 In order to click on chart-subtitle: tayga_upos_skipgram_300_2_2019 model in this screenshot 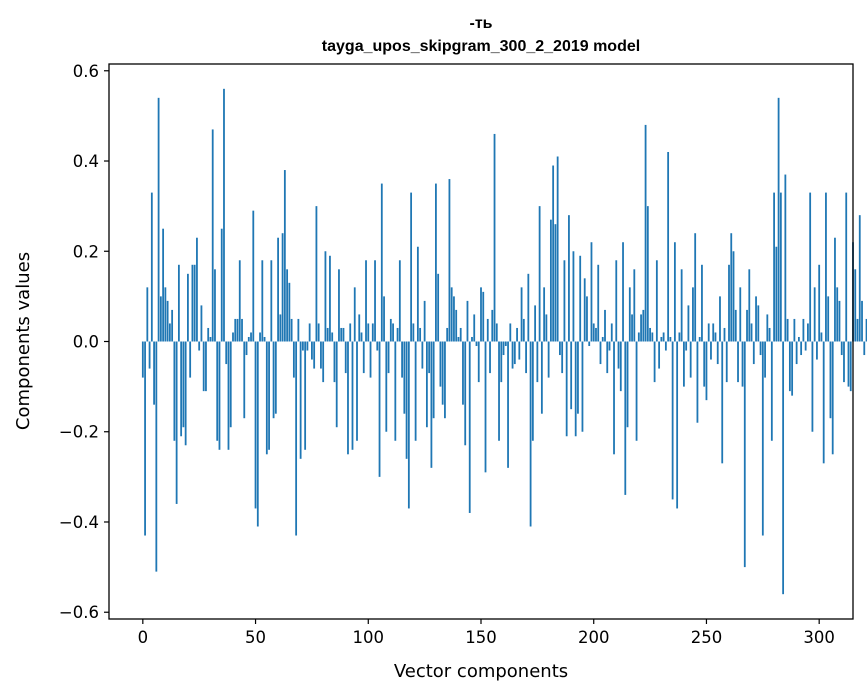, I will do `click(481, 46)`.